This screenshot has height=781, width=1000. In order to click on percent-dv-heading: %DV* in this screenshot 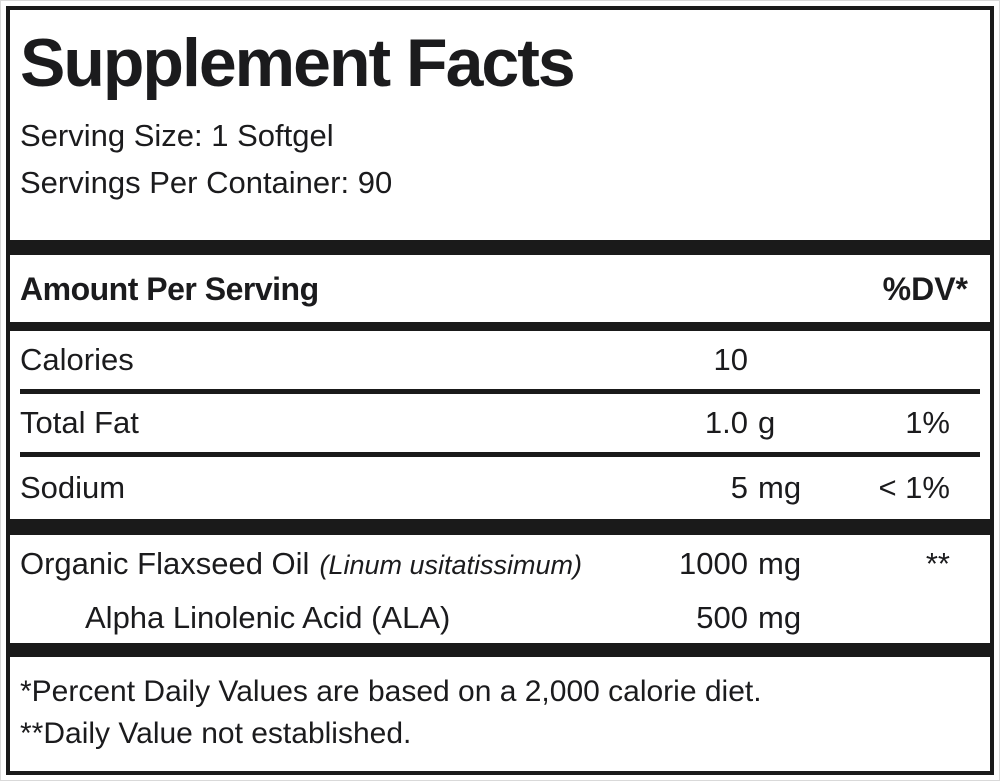, I will do `click(925, 289)`.